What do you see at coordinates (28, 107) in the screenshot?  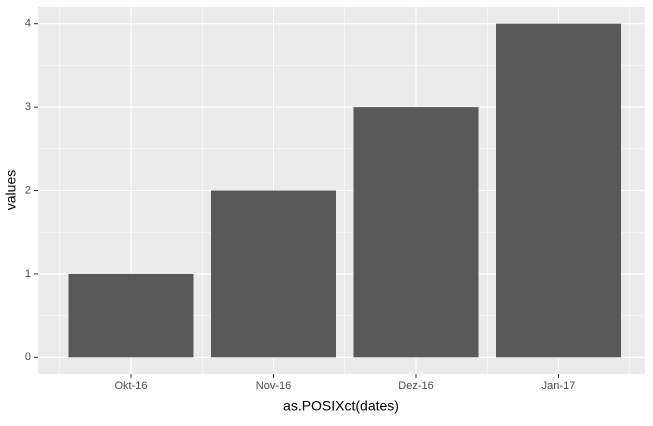 I see `y-tick-label: 3` at bounding box center [28, 107].